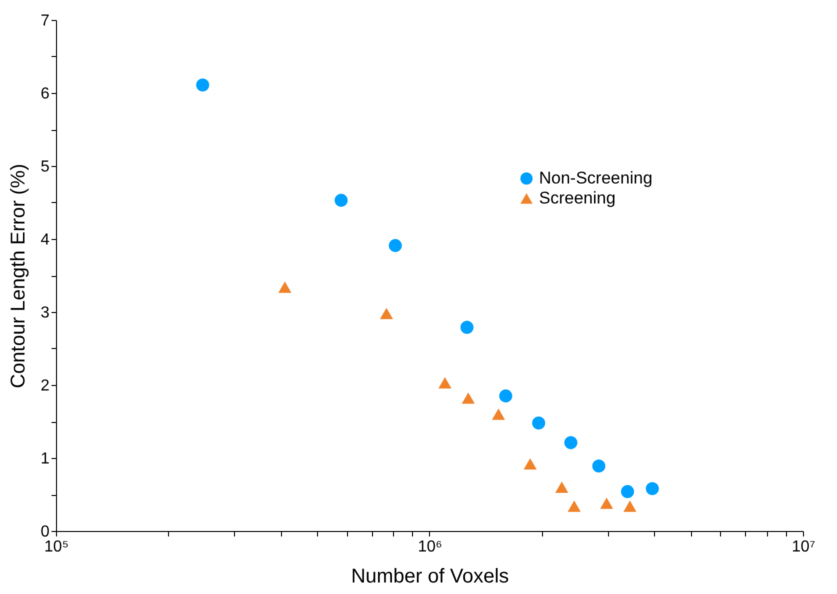  I want to click on y-tick-label: 1, so click(45, 459).